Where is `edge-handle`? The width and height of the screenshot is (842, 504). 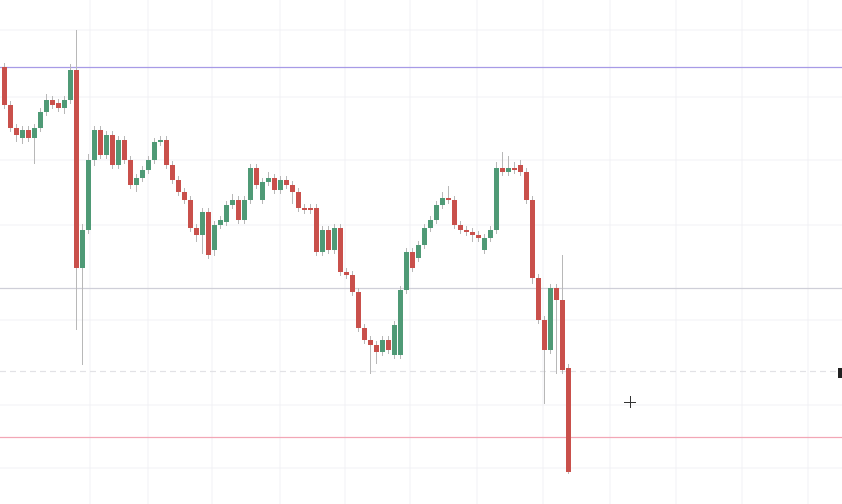
edge-handle is located at coordinates (840, 373).